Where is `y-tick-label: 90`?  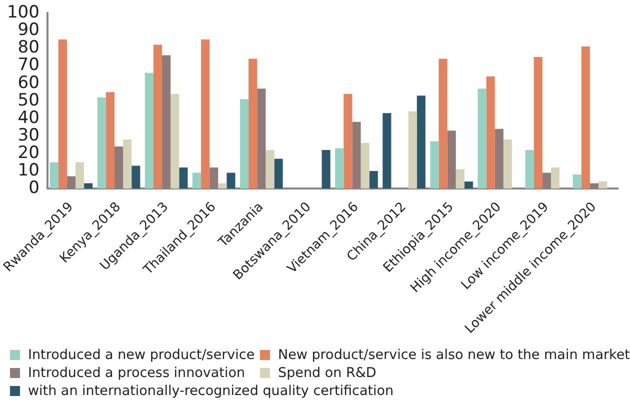
y-tick-label: 90 is located at coordinates (29, 30).